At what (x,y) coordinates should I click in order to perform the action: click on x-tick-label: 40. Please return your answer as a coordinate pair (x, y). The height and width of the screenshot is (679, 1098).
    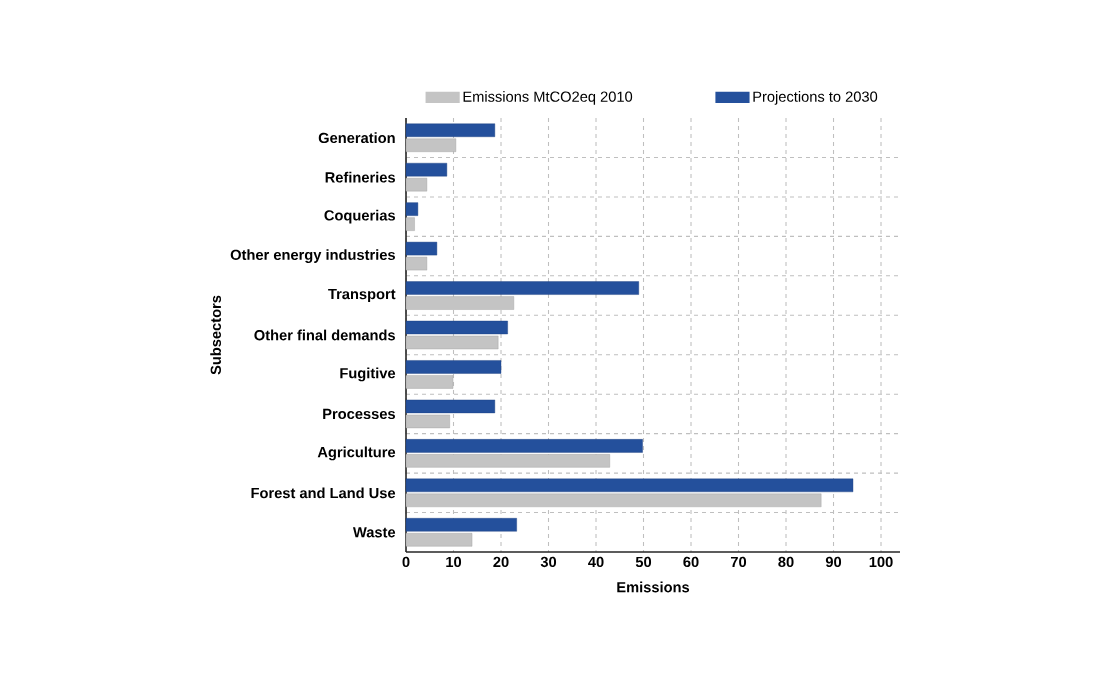
    Looking at the image, I should click on (596, 562).